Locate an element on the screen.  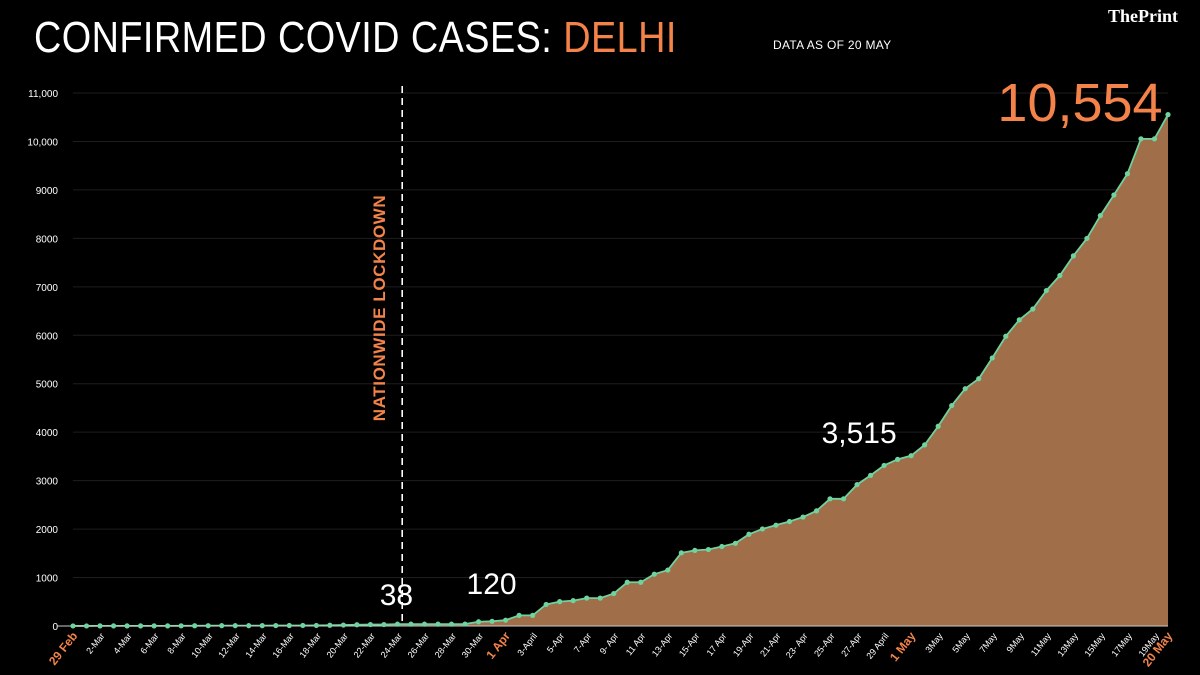
x-tick-label: 6-Mar is located at coordinates (149, 643).